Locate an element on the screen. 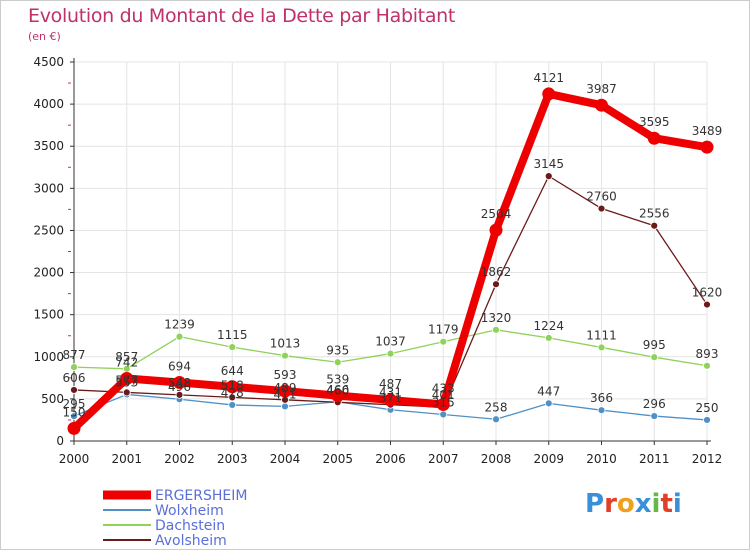  data-label: 1037 is located at coordinates (390, 342).